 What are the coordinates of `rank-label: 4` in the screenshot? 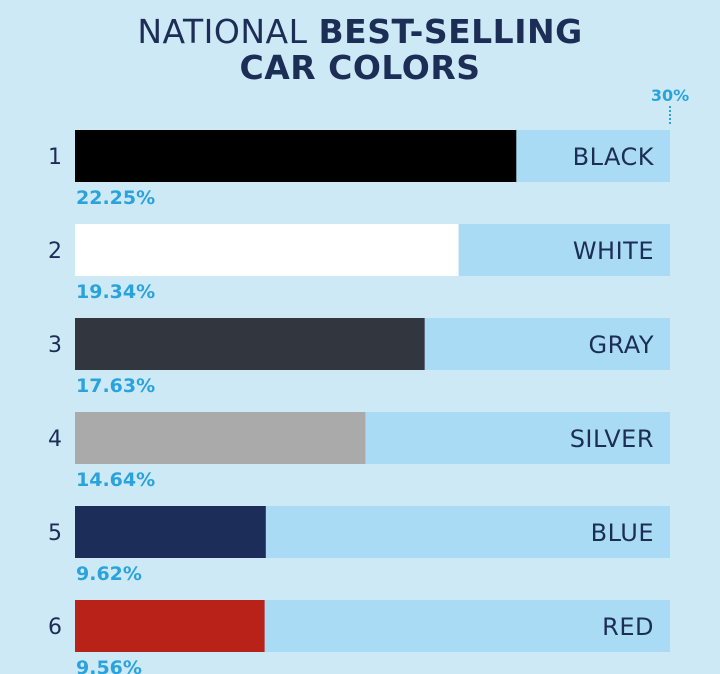 It's located at (55, 439).